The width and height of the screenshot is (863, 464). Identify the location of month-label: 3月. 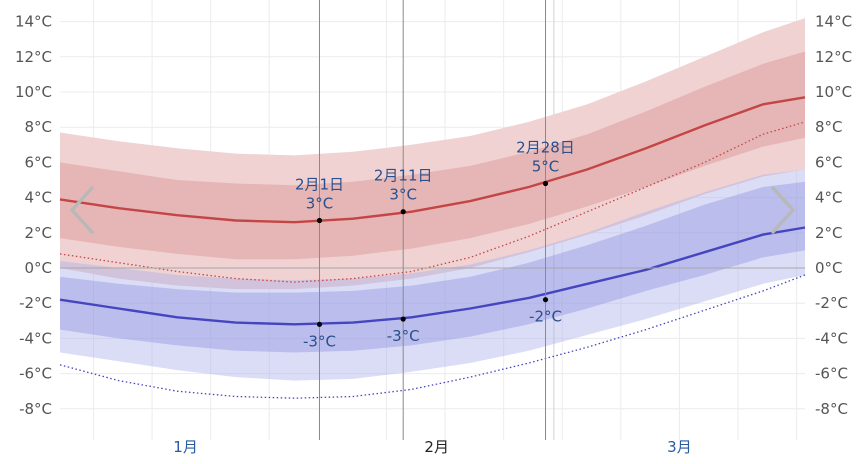
(679, 447).